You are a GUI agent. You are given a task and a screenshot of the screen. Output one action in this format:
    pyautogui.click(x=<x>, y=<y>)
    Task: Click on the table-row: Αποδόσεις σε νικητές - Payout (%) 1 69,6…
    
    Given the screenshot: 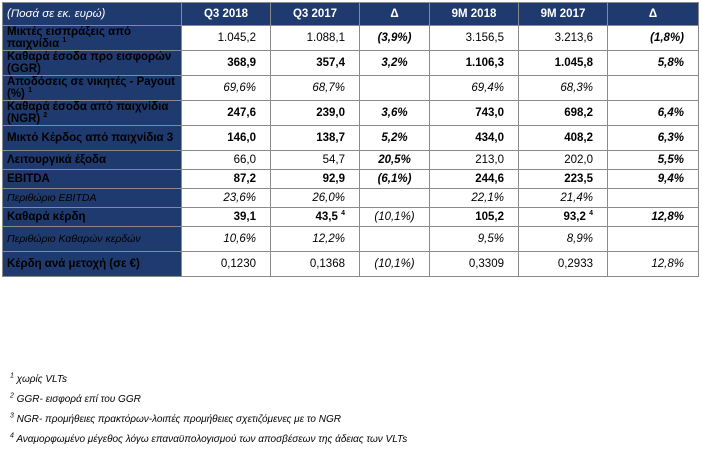 What is the action you would take?
    pyautogui.click(x=350, y=88)
    